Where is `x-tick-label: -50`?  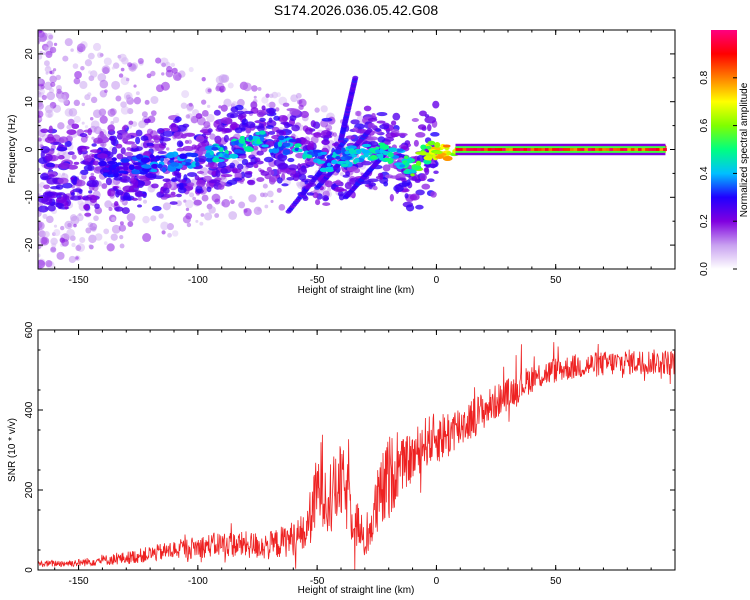
x-tick-label: -50 is located at coordinates (317, 581).